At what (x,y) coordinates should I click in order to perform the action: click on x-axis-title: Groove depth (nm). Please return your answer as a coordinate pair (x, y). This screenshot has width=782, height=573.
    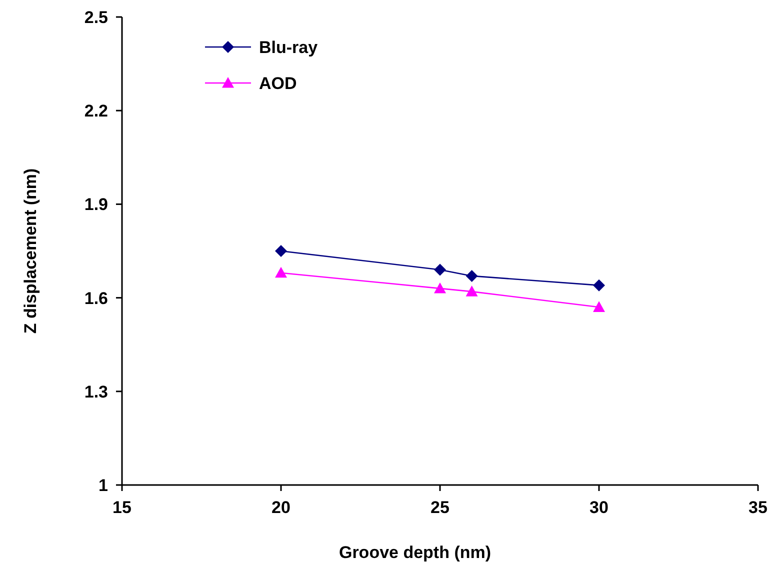
    Looking at the image, I should click on (415, 552).